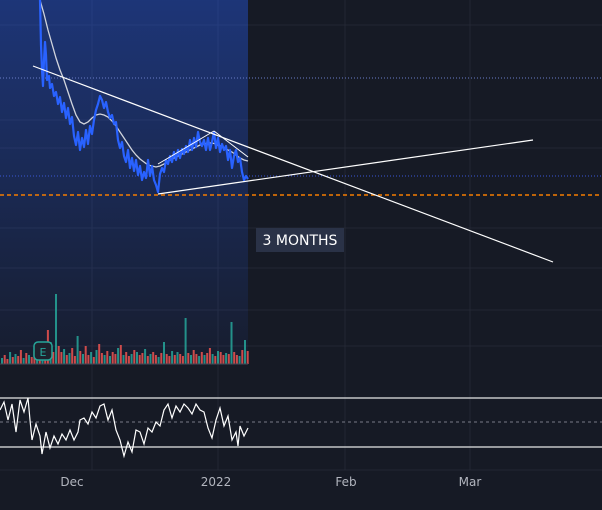 The image size is (602, 510). I want to click on ascending-trendline, so click(345, 167).